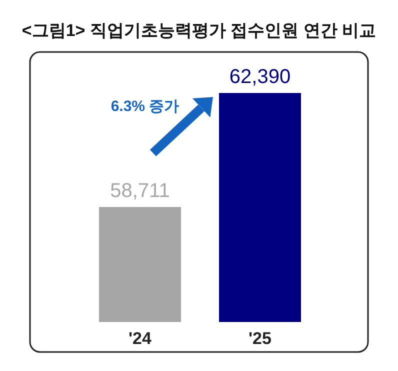 This screenshot has width=398, height=371. I want to click on title: <그림1> 직업기초능력평가 접수인원 연간 비교, so click(199, 30).